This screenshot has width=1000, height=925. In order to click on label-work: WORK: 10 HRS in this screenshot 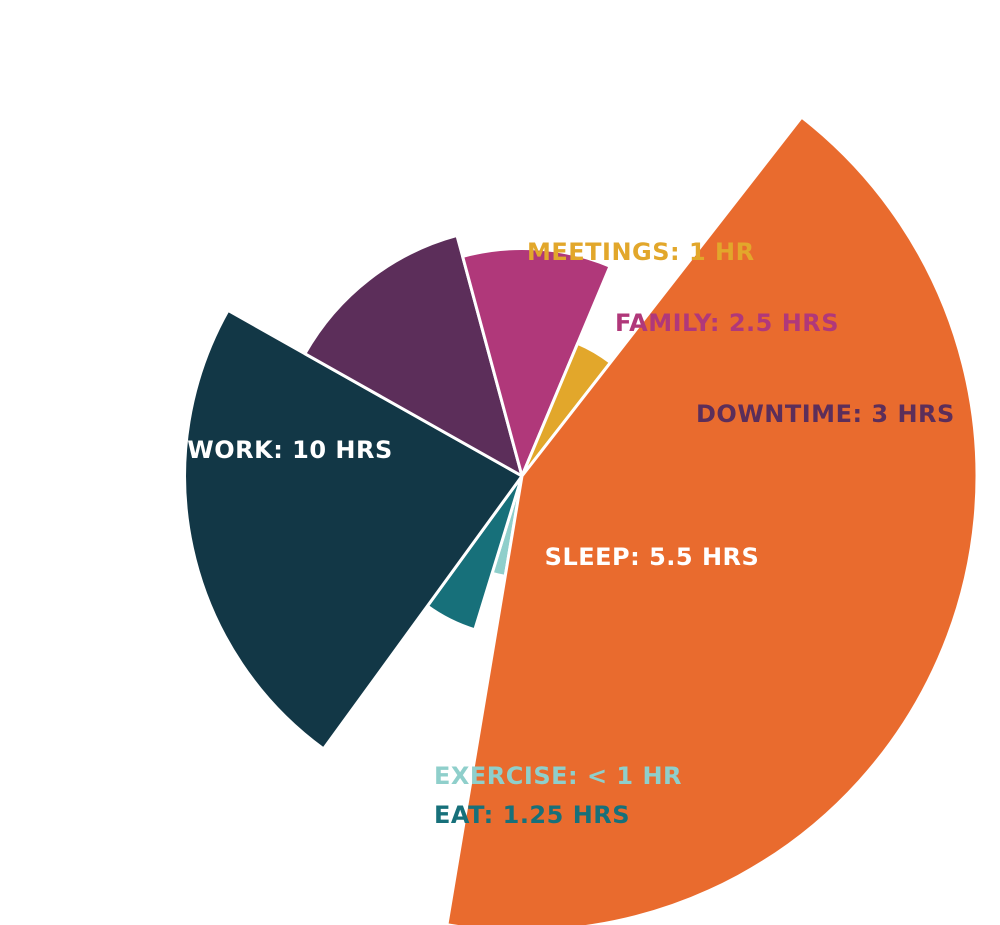, I will do `click(290, 450)`.